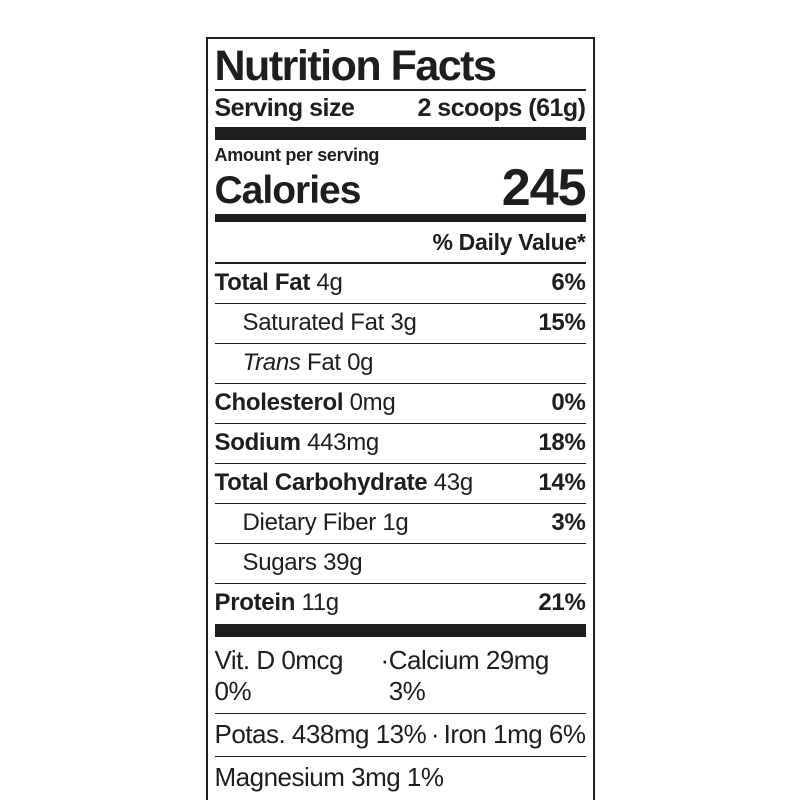 The width and height of the screenshot is (800, 800). Describe the element at coordinates (400, 188) in the screenshot. I see `calories-row: Calories 245` at that location.